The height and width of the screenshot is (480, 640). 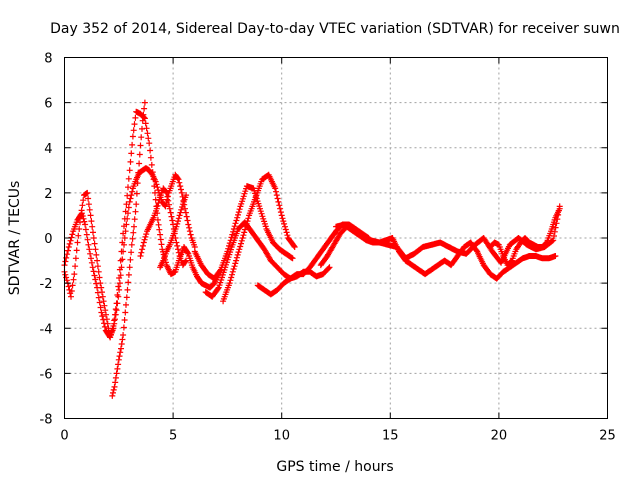 I want to click on x-axis-label: GPS time / hours, so click(x=334, y=467).